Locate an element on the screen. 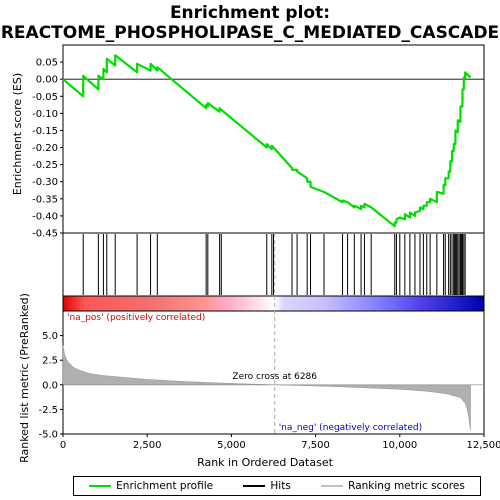 This screenshot has width=500, height=500. rank-y-tick-label: 5.0 is located at coordinates (50, 336).